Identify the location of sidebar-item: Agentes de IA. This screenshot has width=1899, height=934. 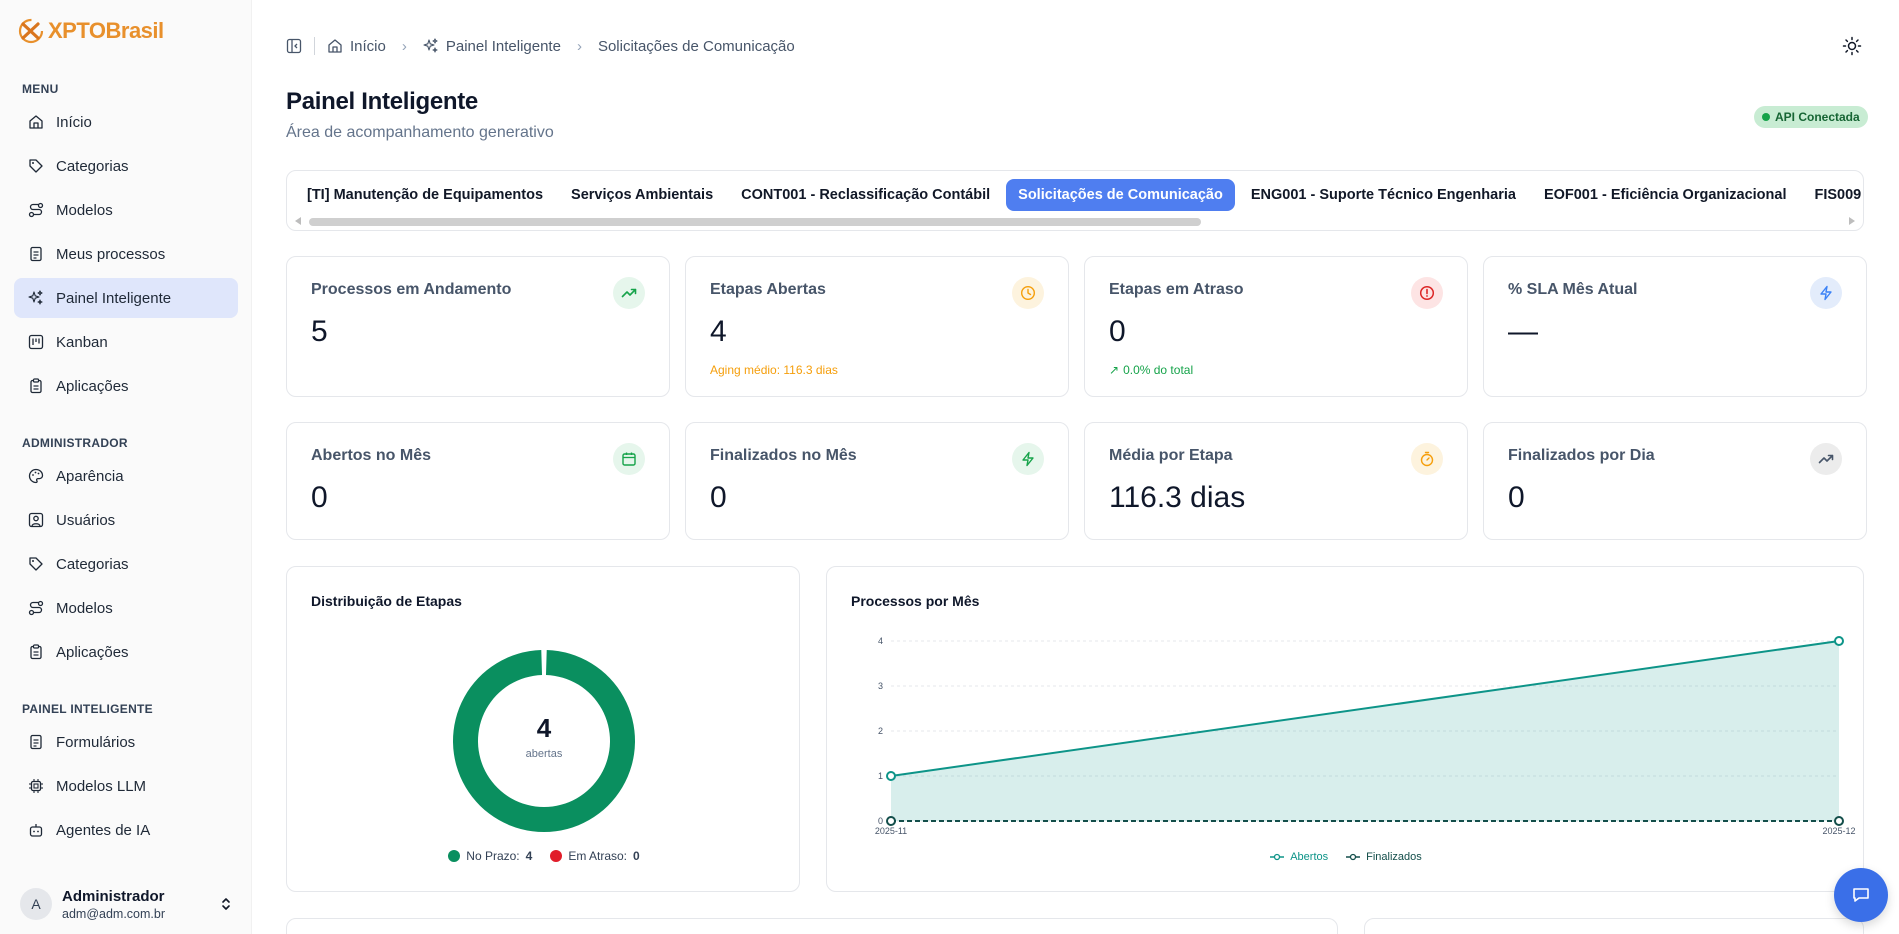
(126, 830).